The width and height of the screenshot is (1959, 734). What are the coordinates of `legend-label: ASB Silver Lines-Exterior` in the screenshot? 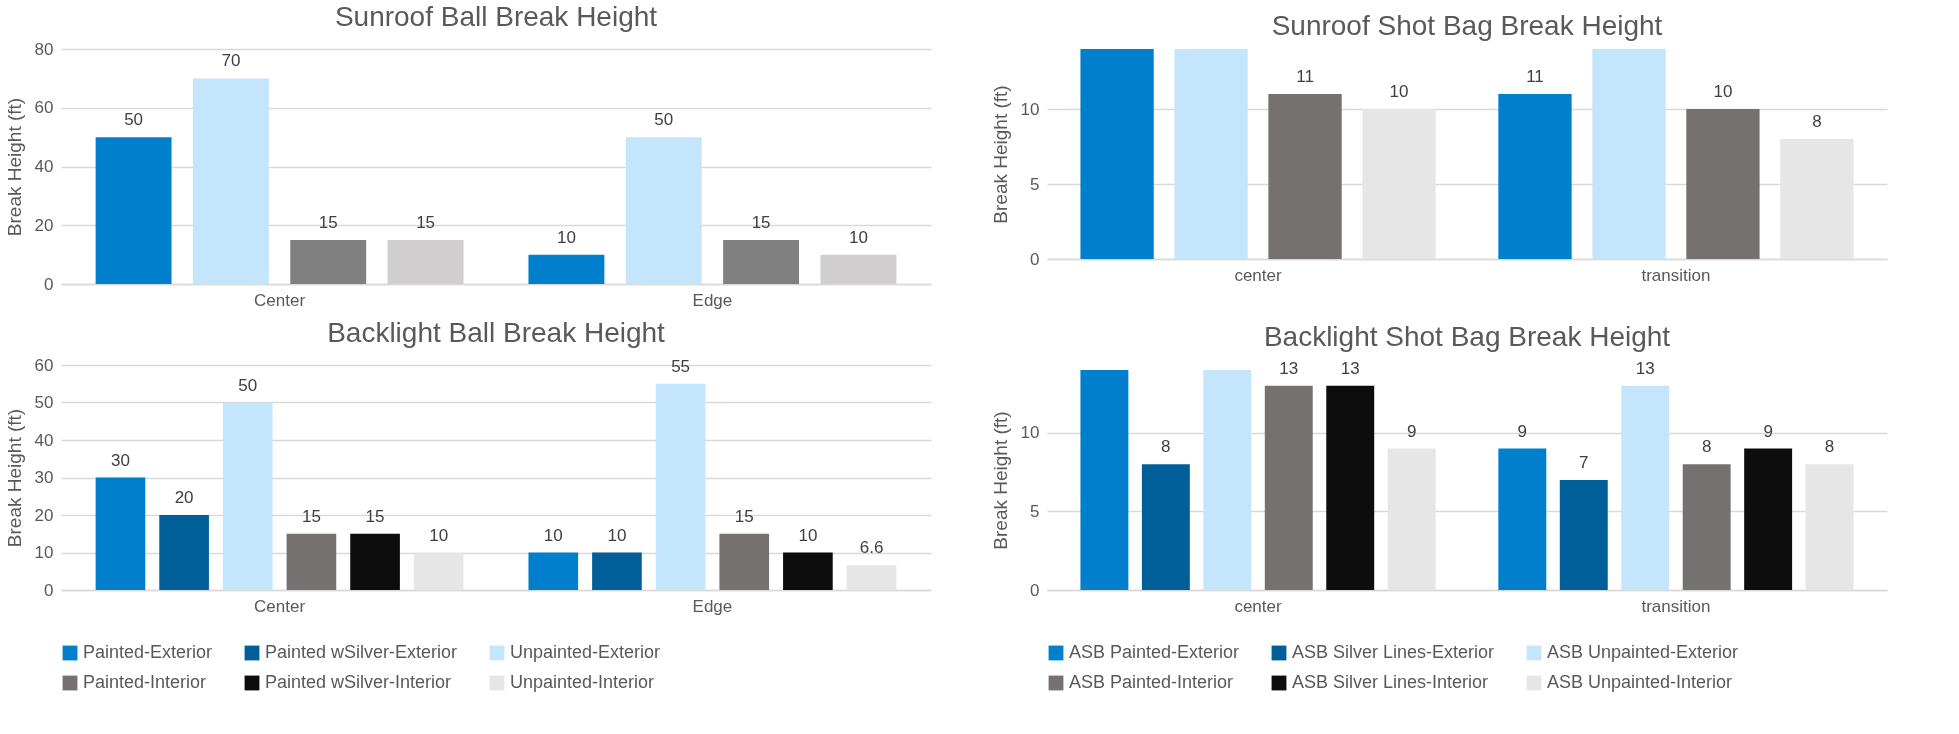 It's located at (1393, 652).